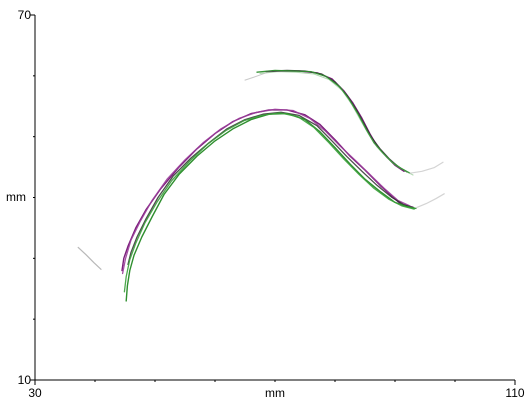 The width and height of the screenshot is (528, 405). Describe the element at coordinates (35, 393) in the screenshot. I see `x-tick-label-left: 30` at that location.